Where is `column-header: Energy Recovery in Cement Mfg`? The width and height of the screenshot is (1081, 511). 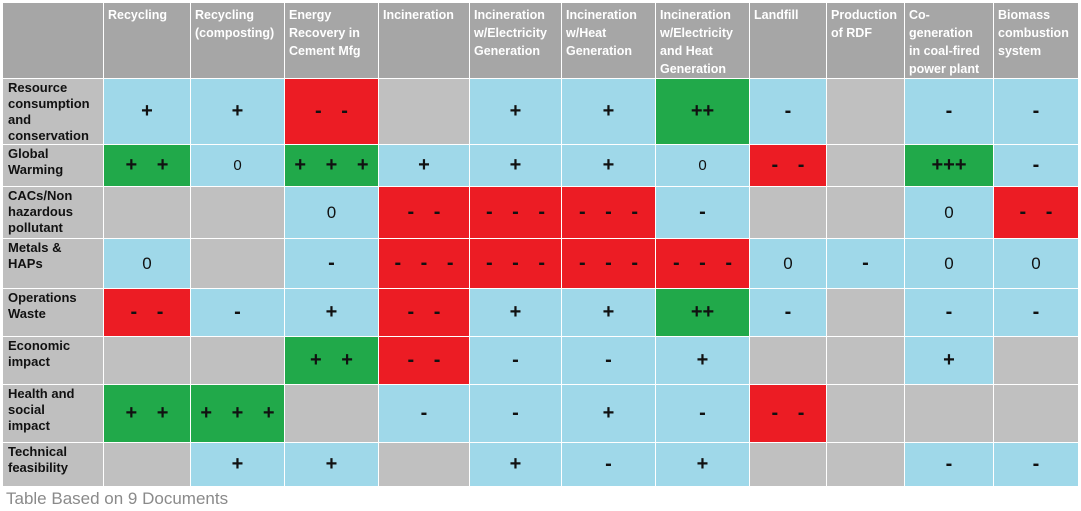
column-header: Energy Recovery in Cement Mfg is located at coordinates (331, 40).